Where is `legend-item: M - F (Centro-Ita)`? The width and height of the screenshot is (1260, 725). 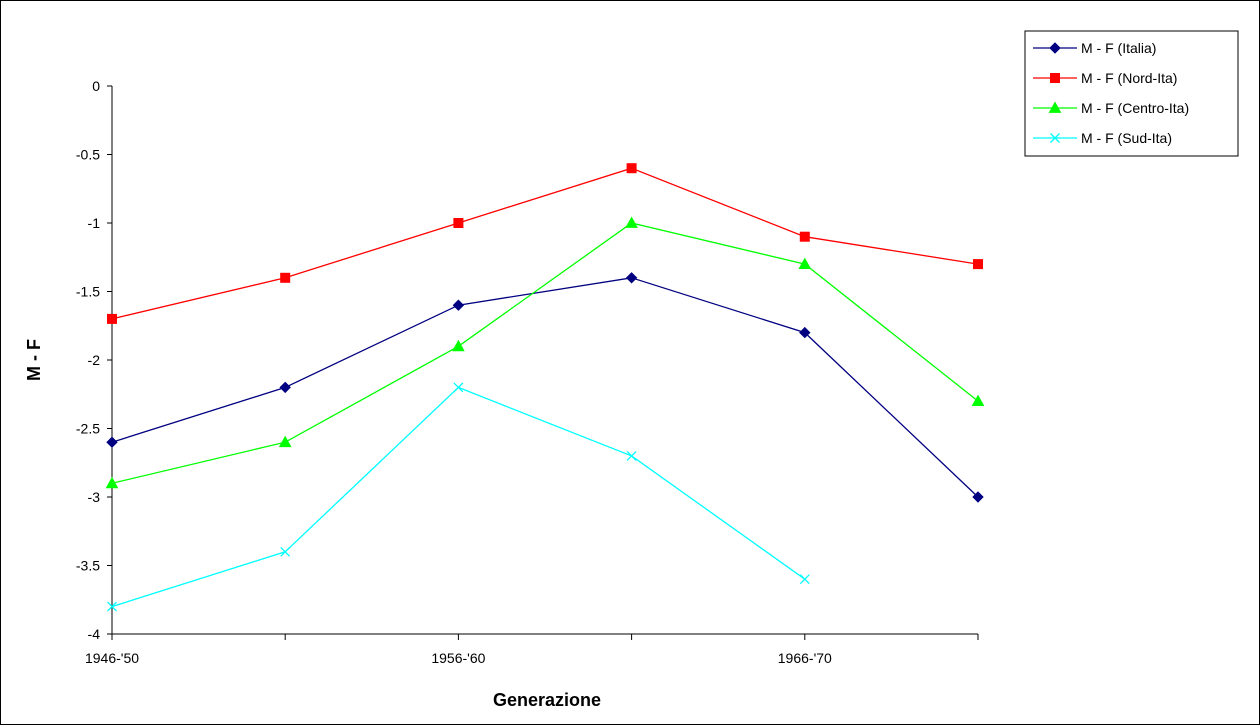
legend-item: M - F (Centro-Ita) is located at coordinates (1111, 108).